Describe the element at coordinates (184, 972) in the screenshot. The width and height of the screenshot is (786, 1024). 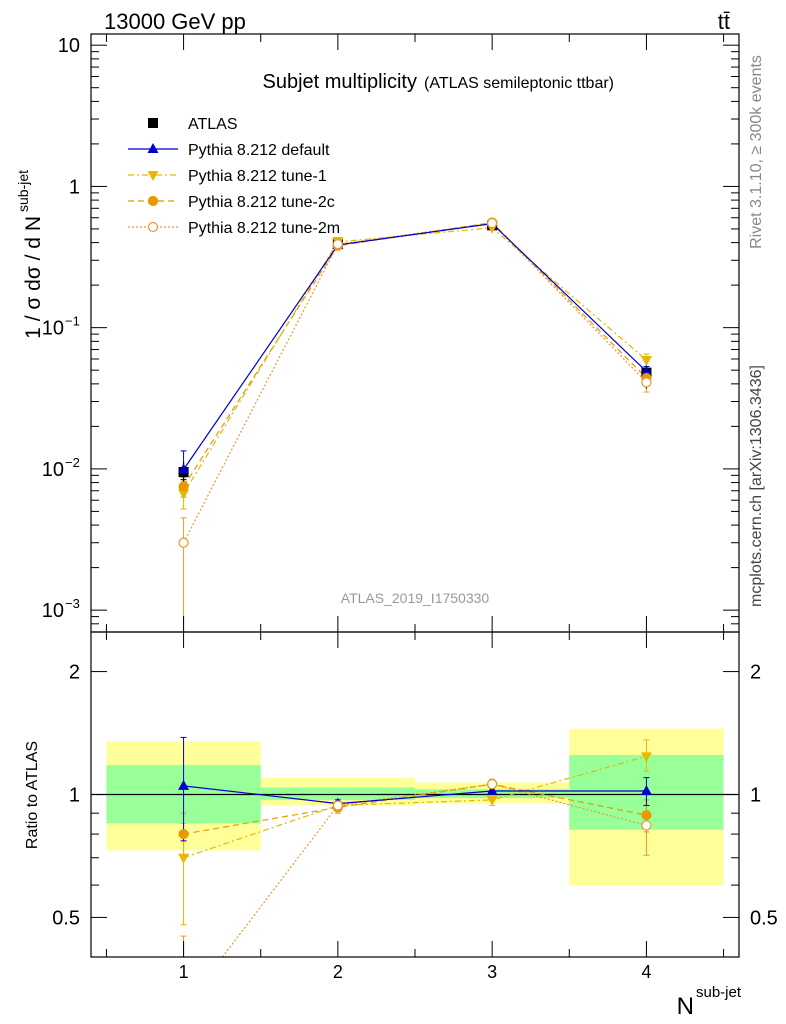
I see `x-tick-label-0: 1` at that location.